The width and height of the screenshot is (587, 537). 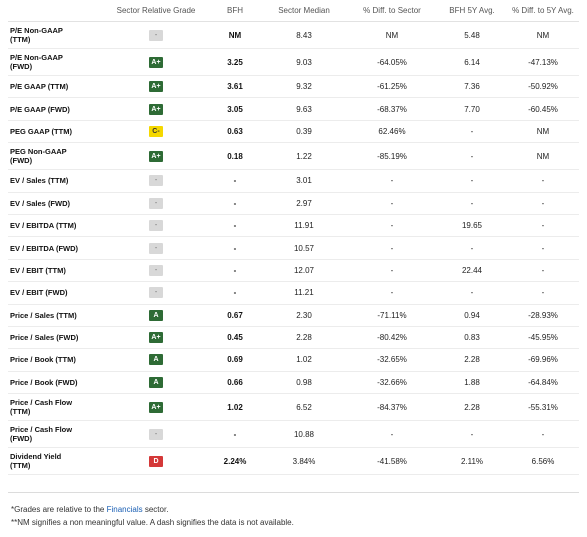 What do you see at coordinates (39, 181) in the screenshot?
I see `metric-label-line: EV / Sales (TTM)` at bounding box center [39, 181].